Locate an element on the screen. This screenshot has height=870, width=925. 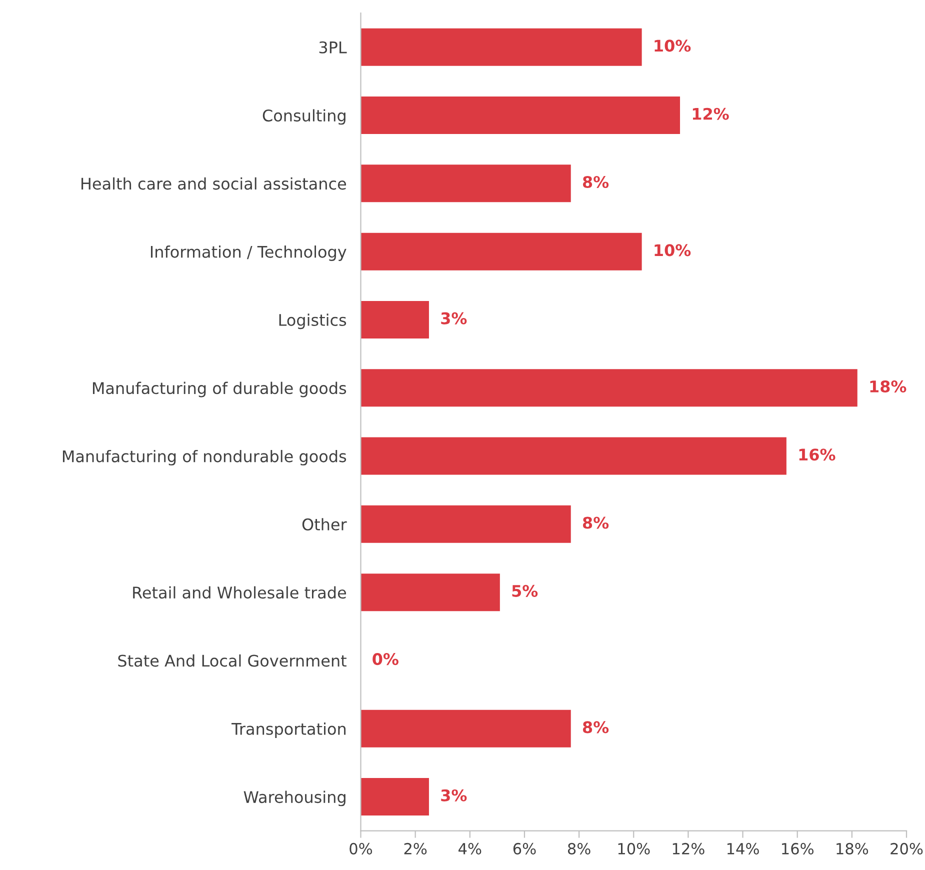
y-tick-label: Retail and Wholesale trade is located at coordinates (239, 592).